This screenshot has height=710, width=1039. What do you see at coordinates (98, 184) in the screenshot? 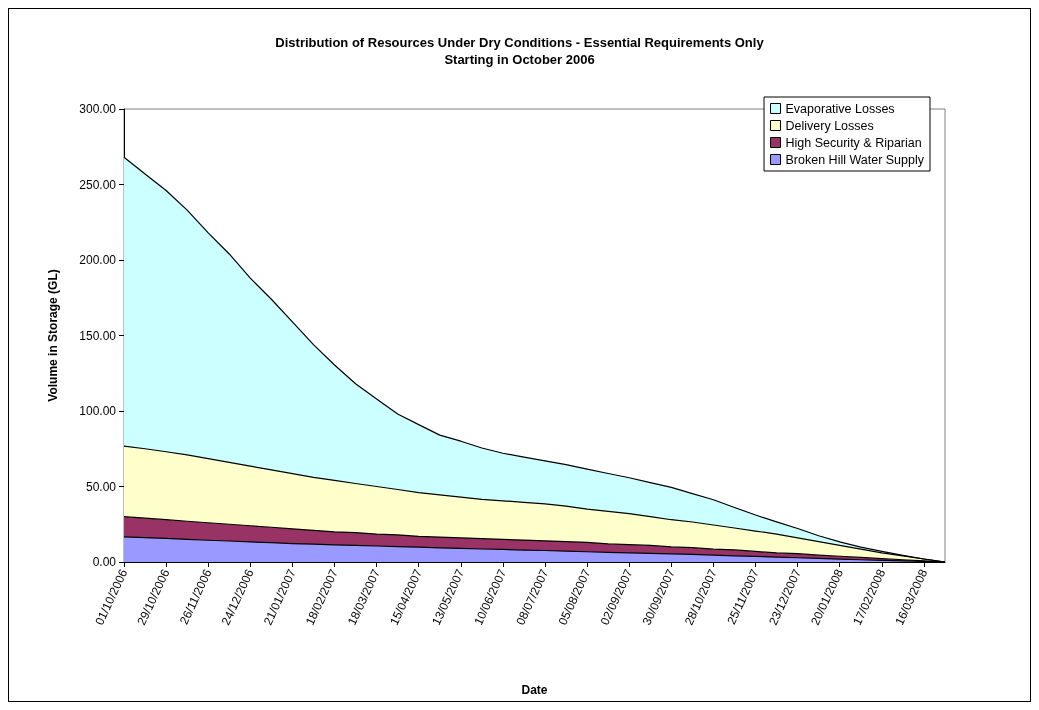
I see `y-tick-label: 250.00` at bounding box center [98, 184].